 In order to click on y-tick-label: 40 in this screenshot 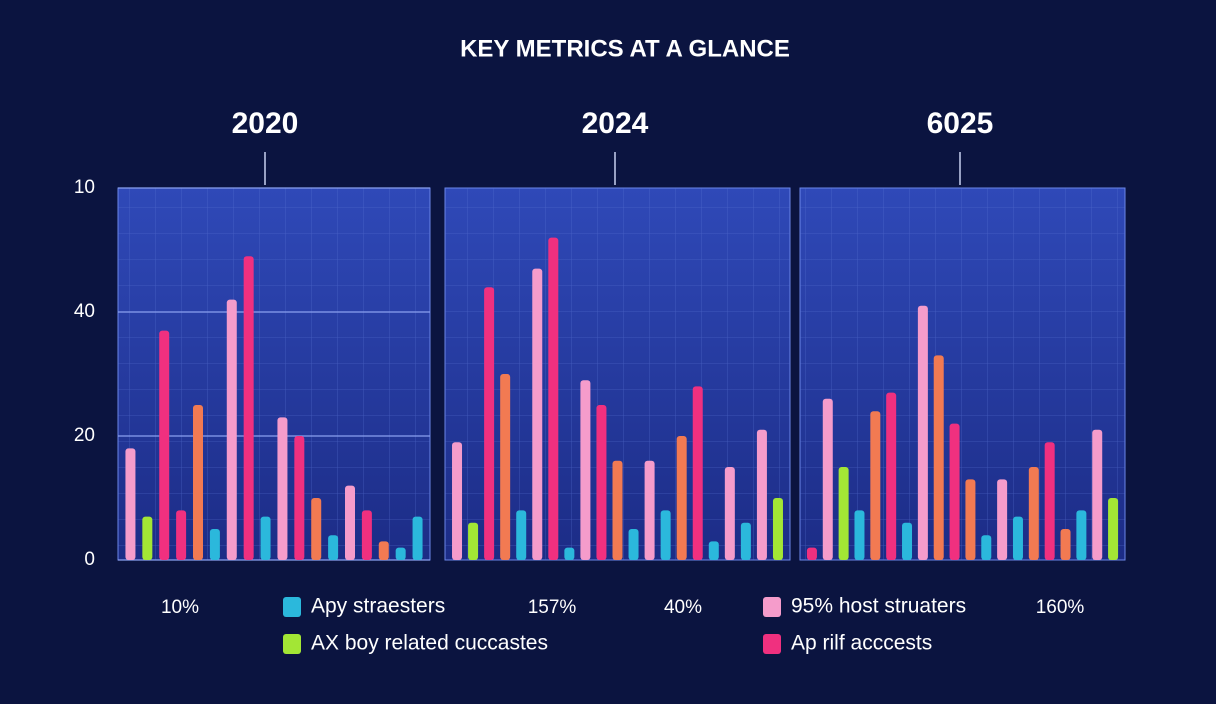, I will do `click(84, 311)`.